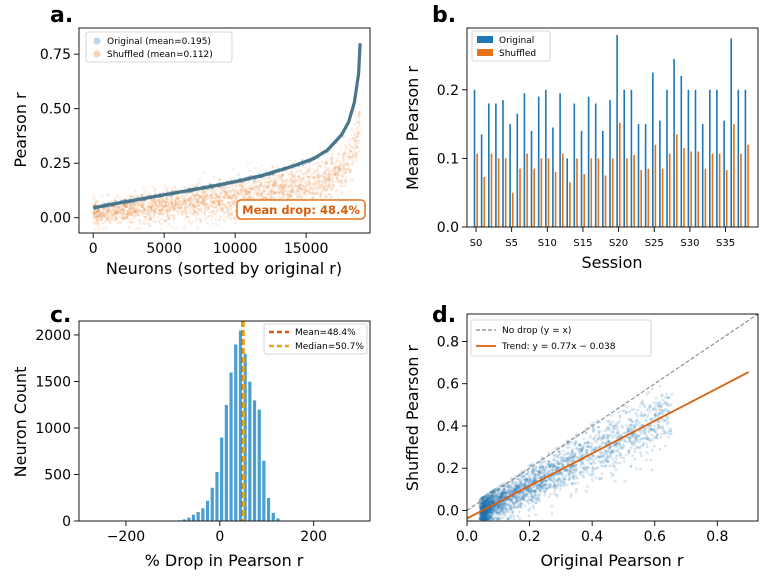 This screenshot has width=769, height=579. I want to click on histogram-bin, so click(263, 491).